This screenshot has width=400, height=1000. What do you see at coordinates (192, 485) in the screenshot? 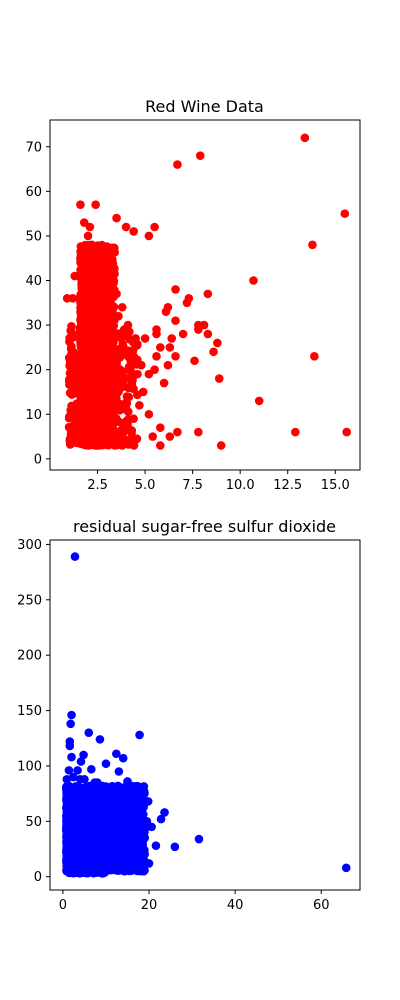
I see `x-tick-label: 7.5` at bounding box center [192, 485].